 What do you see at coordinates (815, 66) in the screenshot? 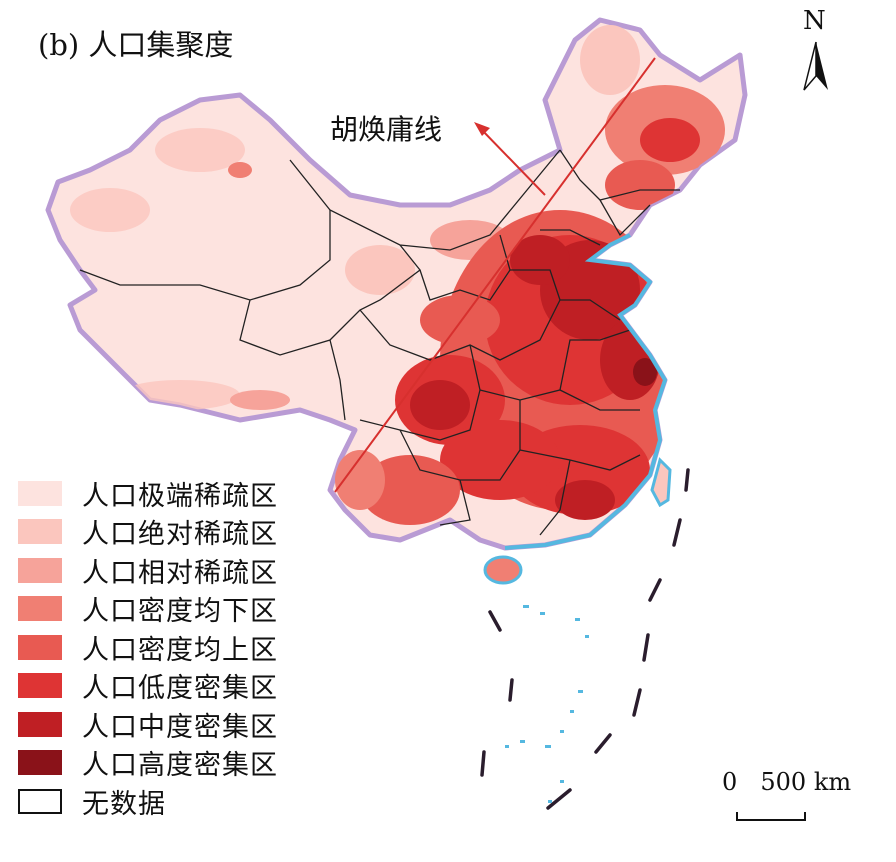
I see `north-arrow-icon` at bounding box center [815, 66].